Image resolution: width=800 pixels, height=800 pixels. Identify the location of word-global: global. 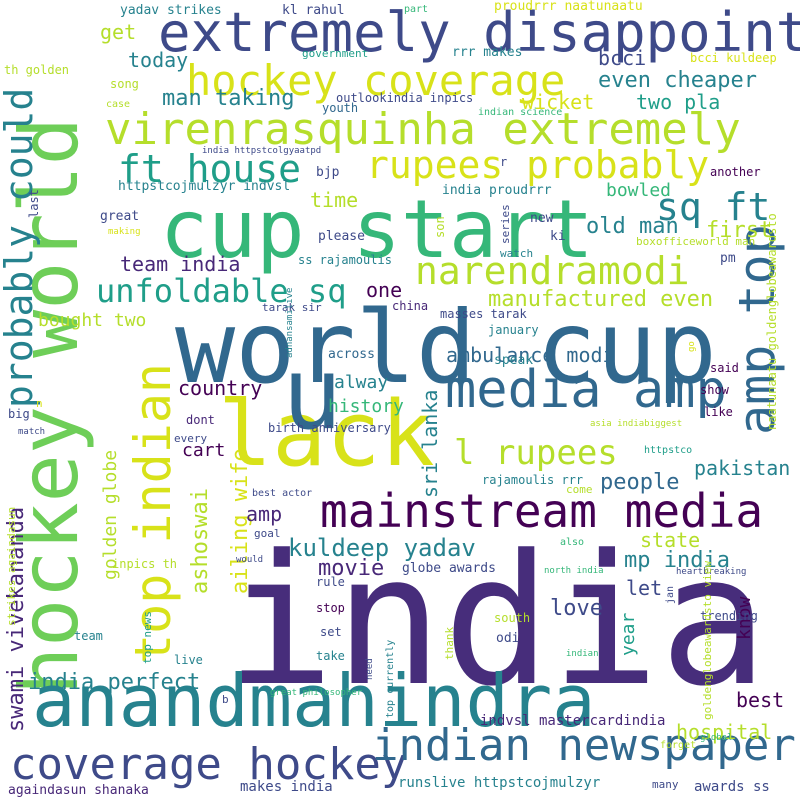
(716, 738).